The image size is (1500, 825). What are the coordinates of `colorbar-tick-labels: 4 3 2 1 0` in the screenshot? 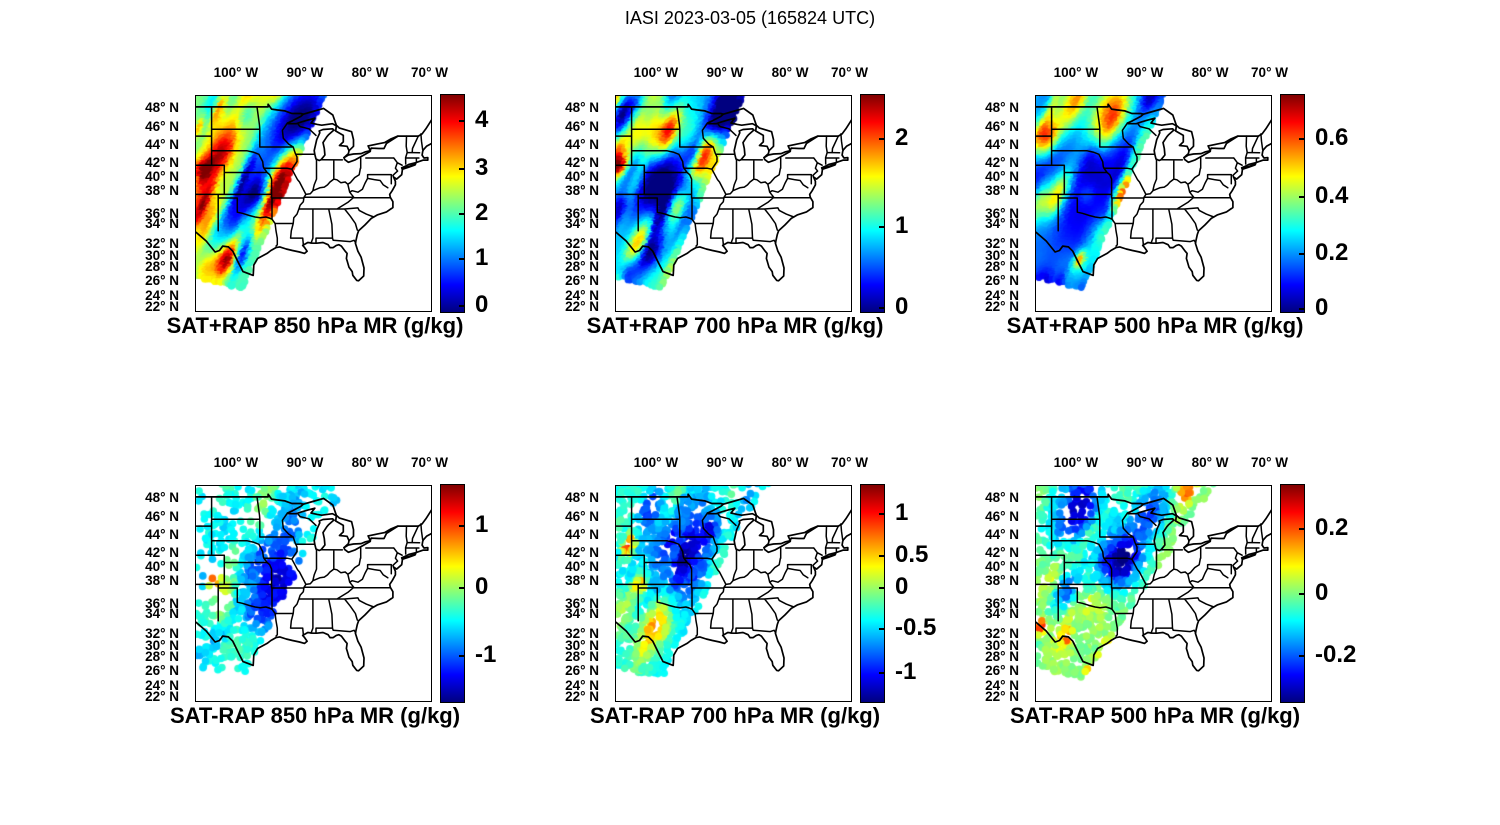 It's located at (515, 206).